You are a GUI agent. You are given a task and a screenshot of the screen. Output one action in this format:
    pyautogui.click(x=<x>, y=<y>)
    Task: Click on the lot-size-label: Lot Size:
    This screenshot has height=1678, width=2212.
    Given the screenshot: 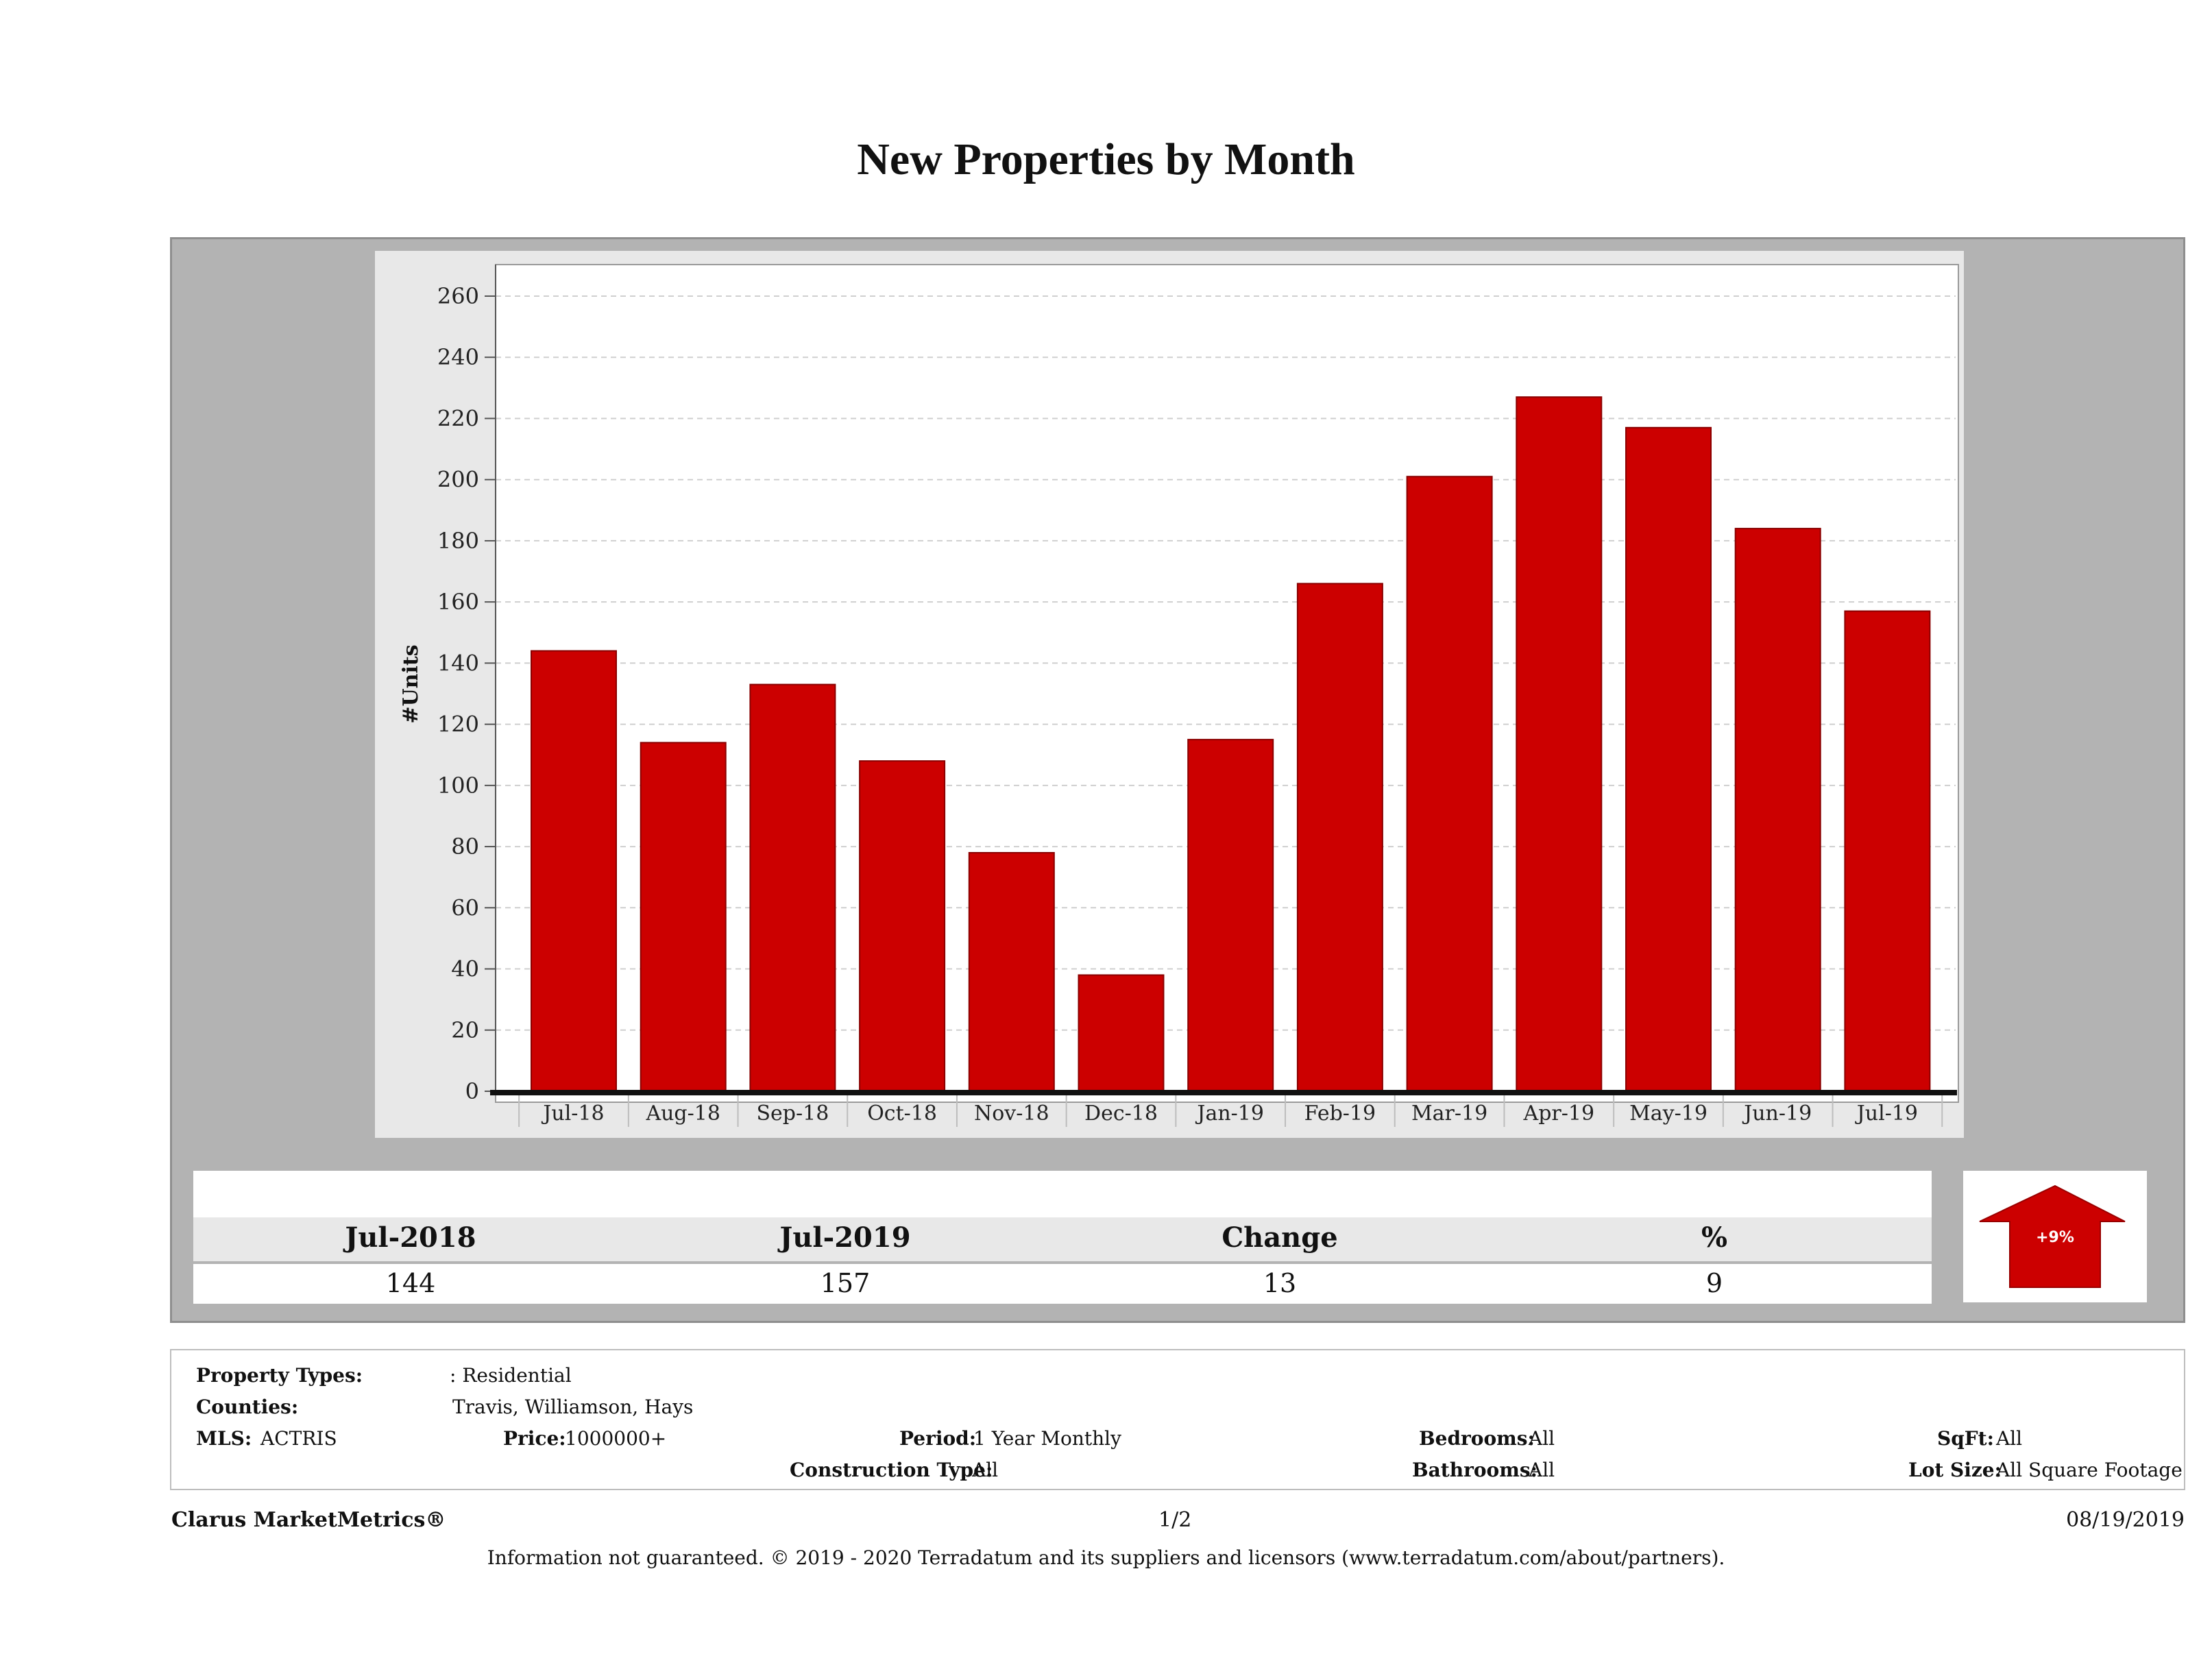 What is the action you would take?
    pyautogui.click(x=1955, y=1470)
    